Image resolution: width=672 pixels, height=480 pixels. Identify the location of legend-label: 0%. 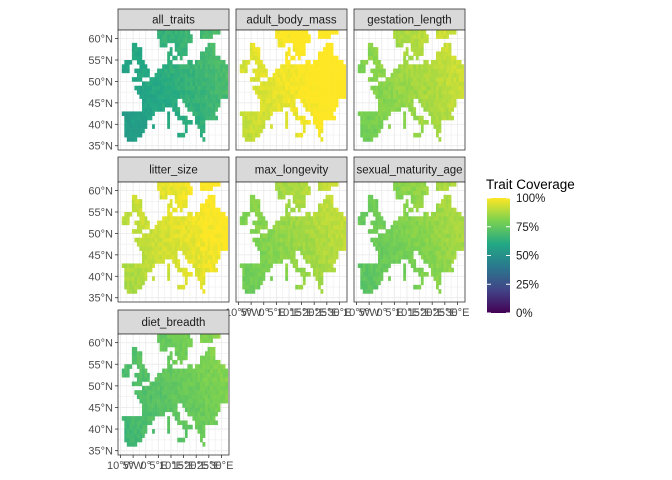
(524, 314).